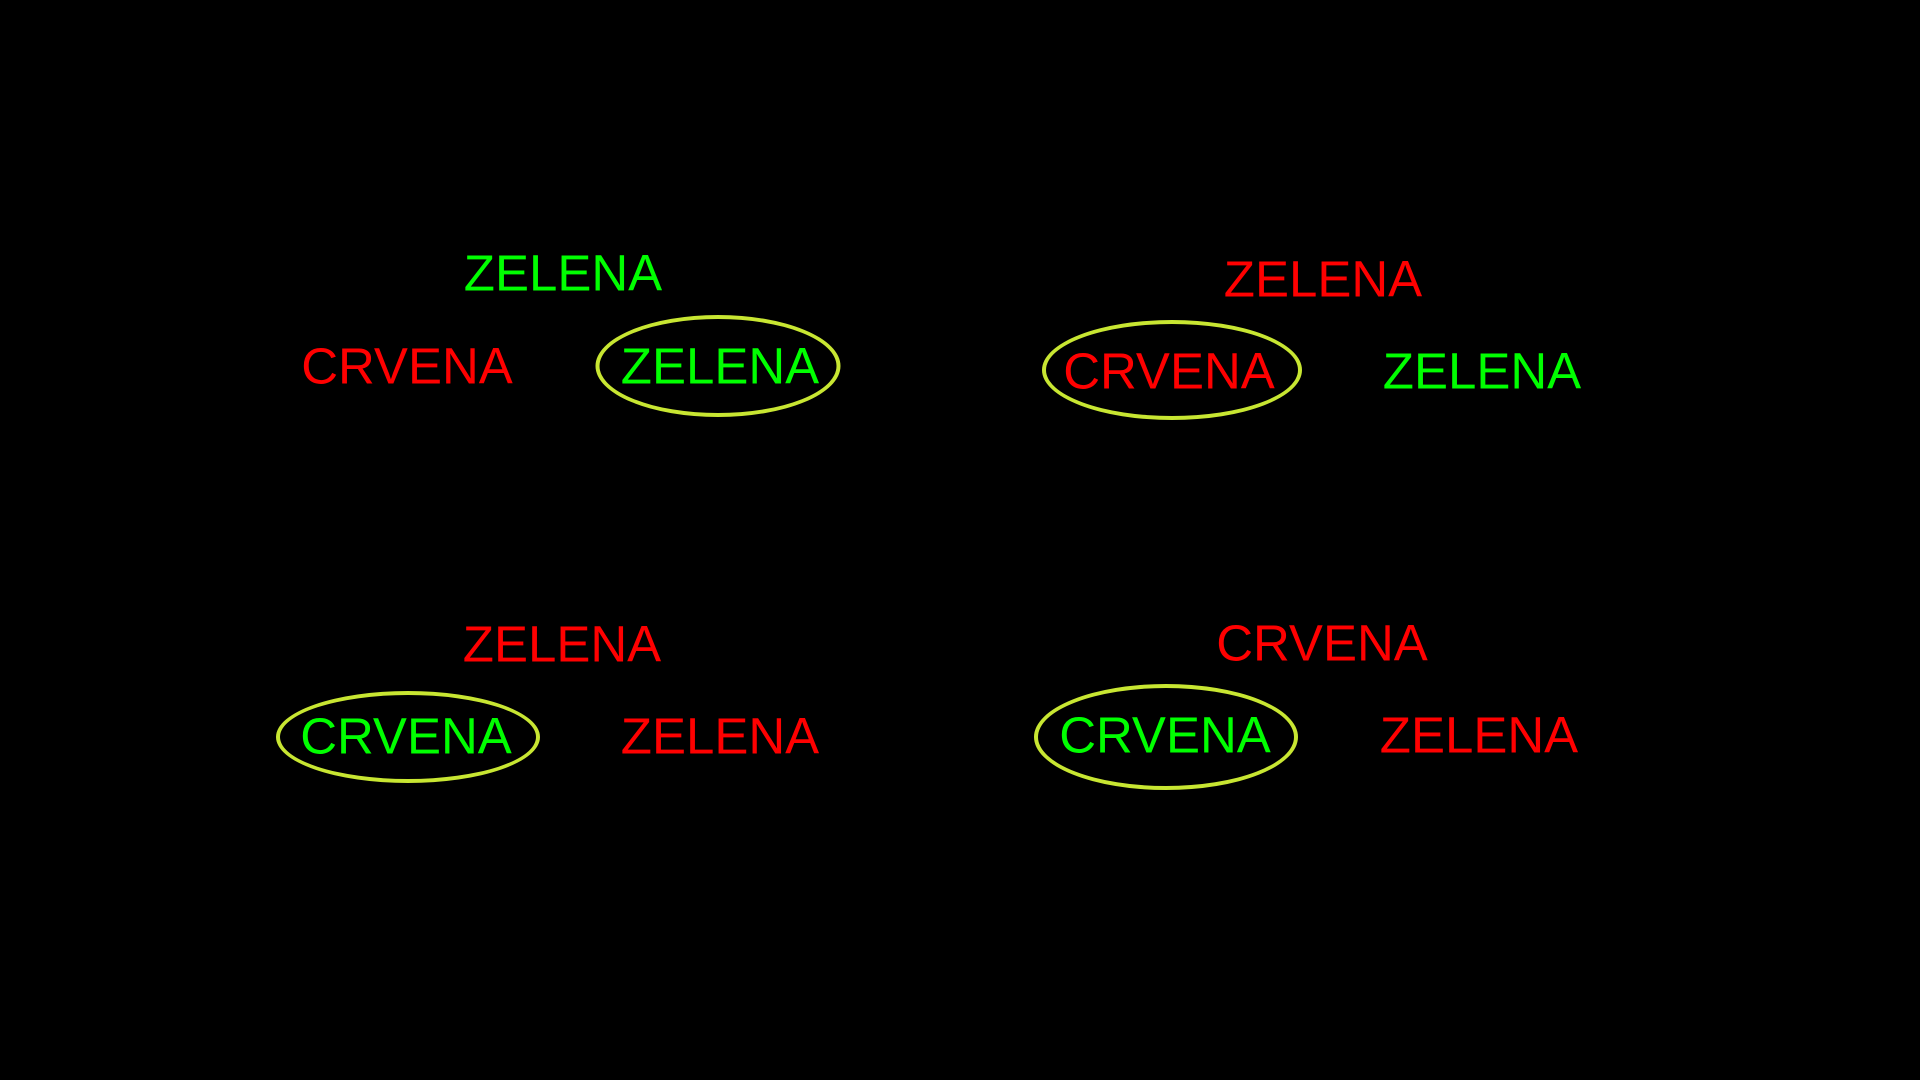 Image resolution: width=1920 pixels, height=1080 pixels. I want to click on panel-2-selection-ring, so click(1172, 370).